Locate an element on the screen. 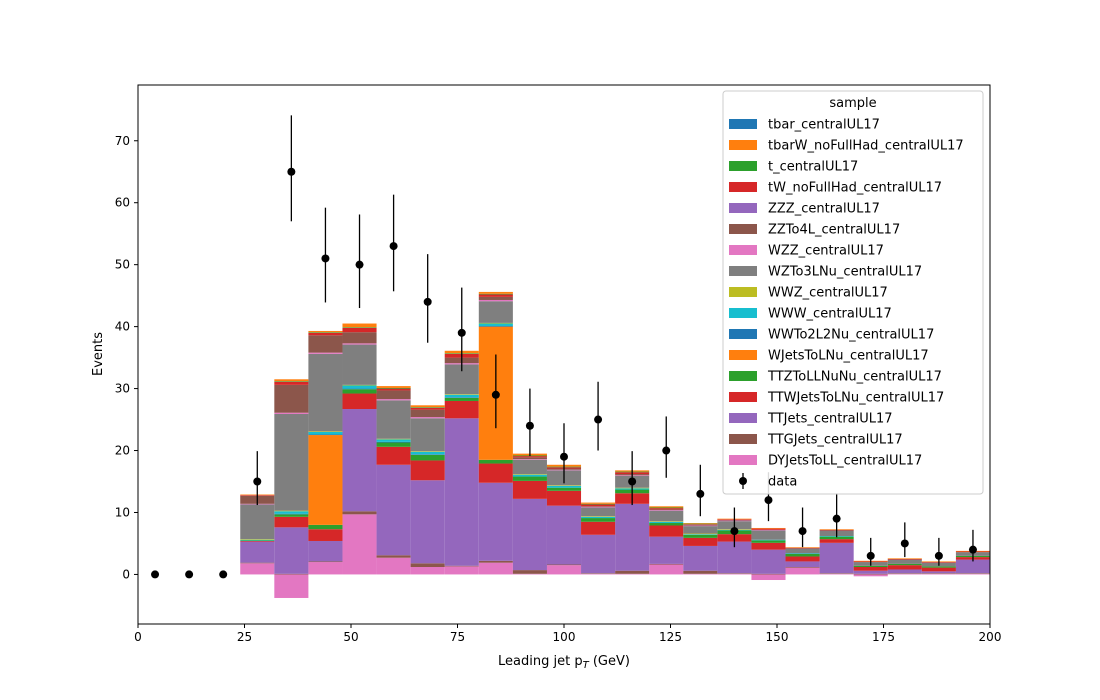 This screenshot has width=1100, height=700. legend-label: t_centralUL17 is located at coordinates (813, 167).